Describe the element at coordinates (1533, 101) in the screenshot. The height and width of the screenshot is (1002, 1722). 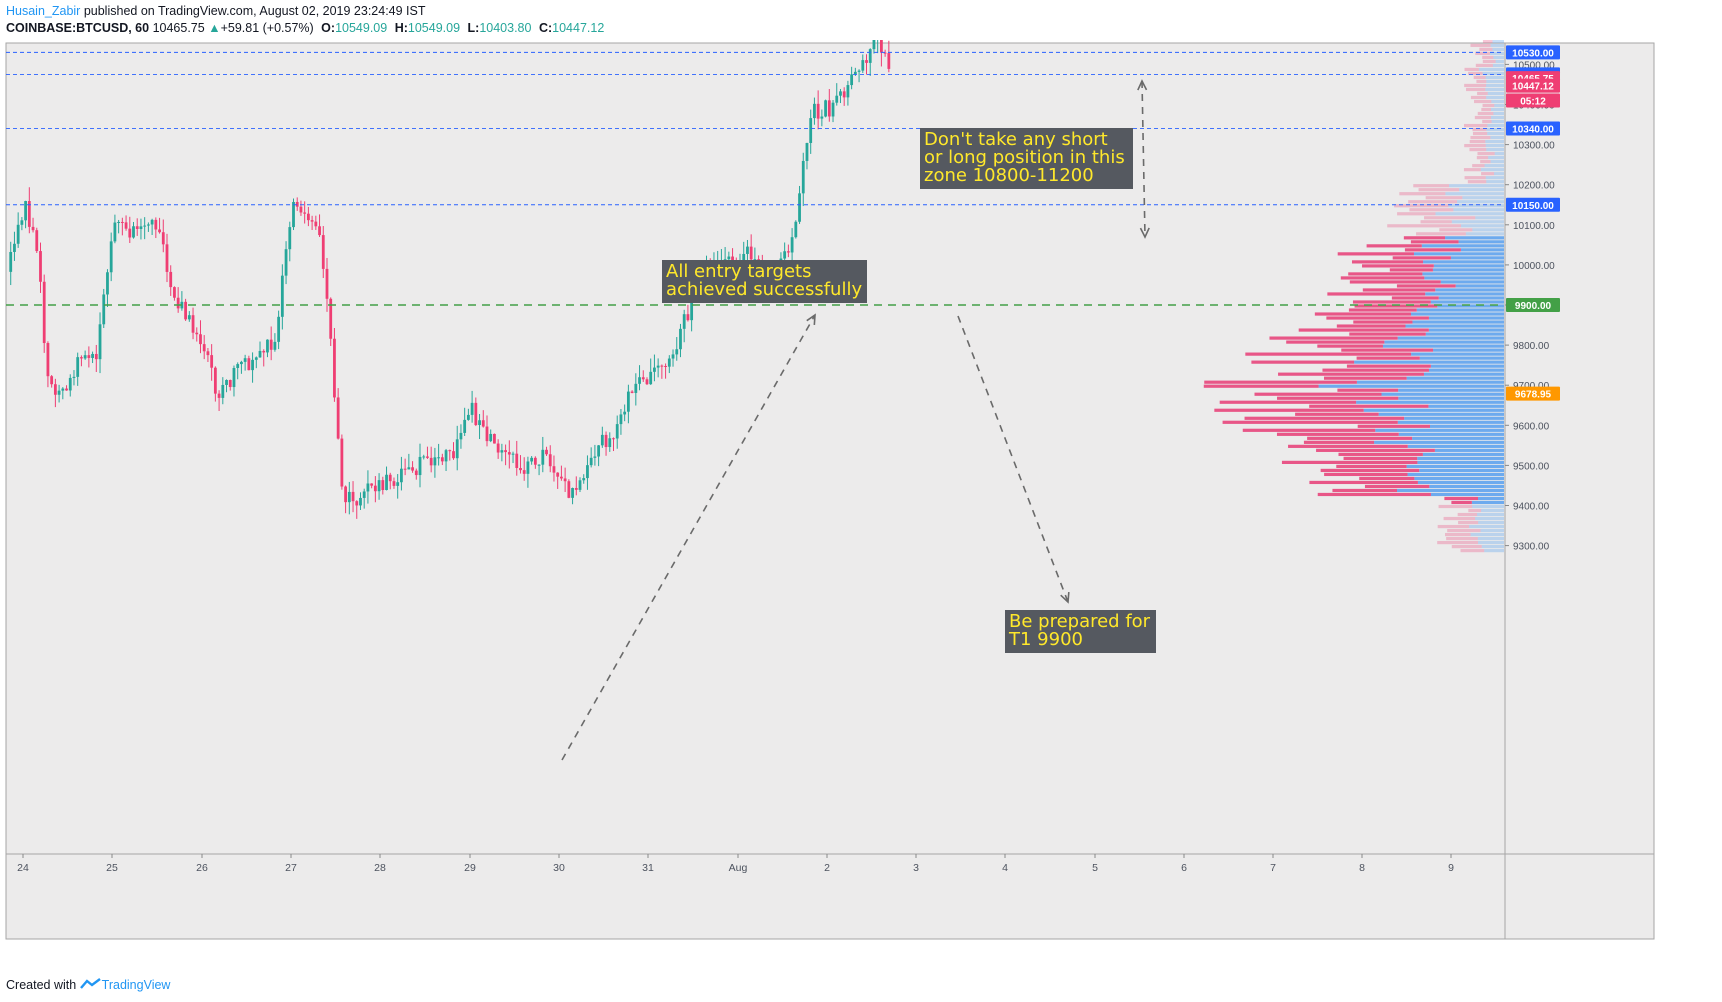
I see `price-tag-label: 05:12` at that location.